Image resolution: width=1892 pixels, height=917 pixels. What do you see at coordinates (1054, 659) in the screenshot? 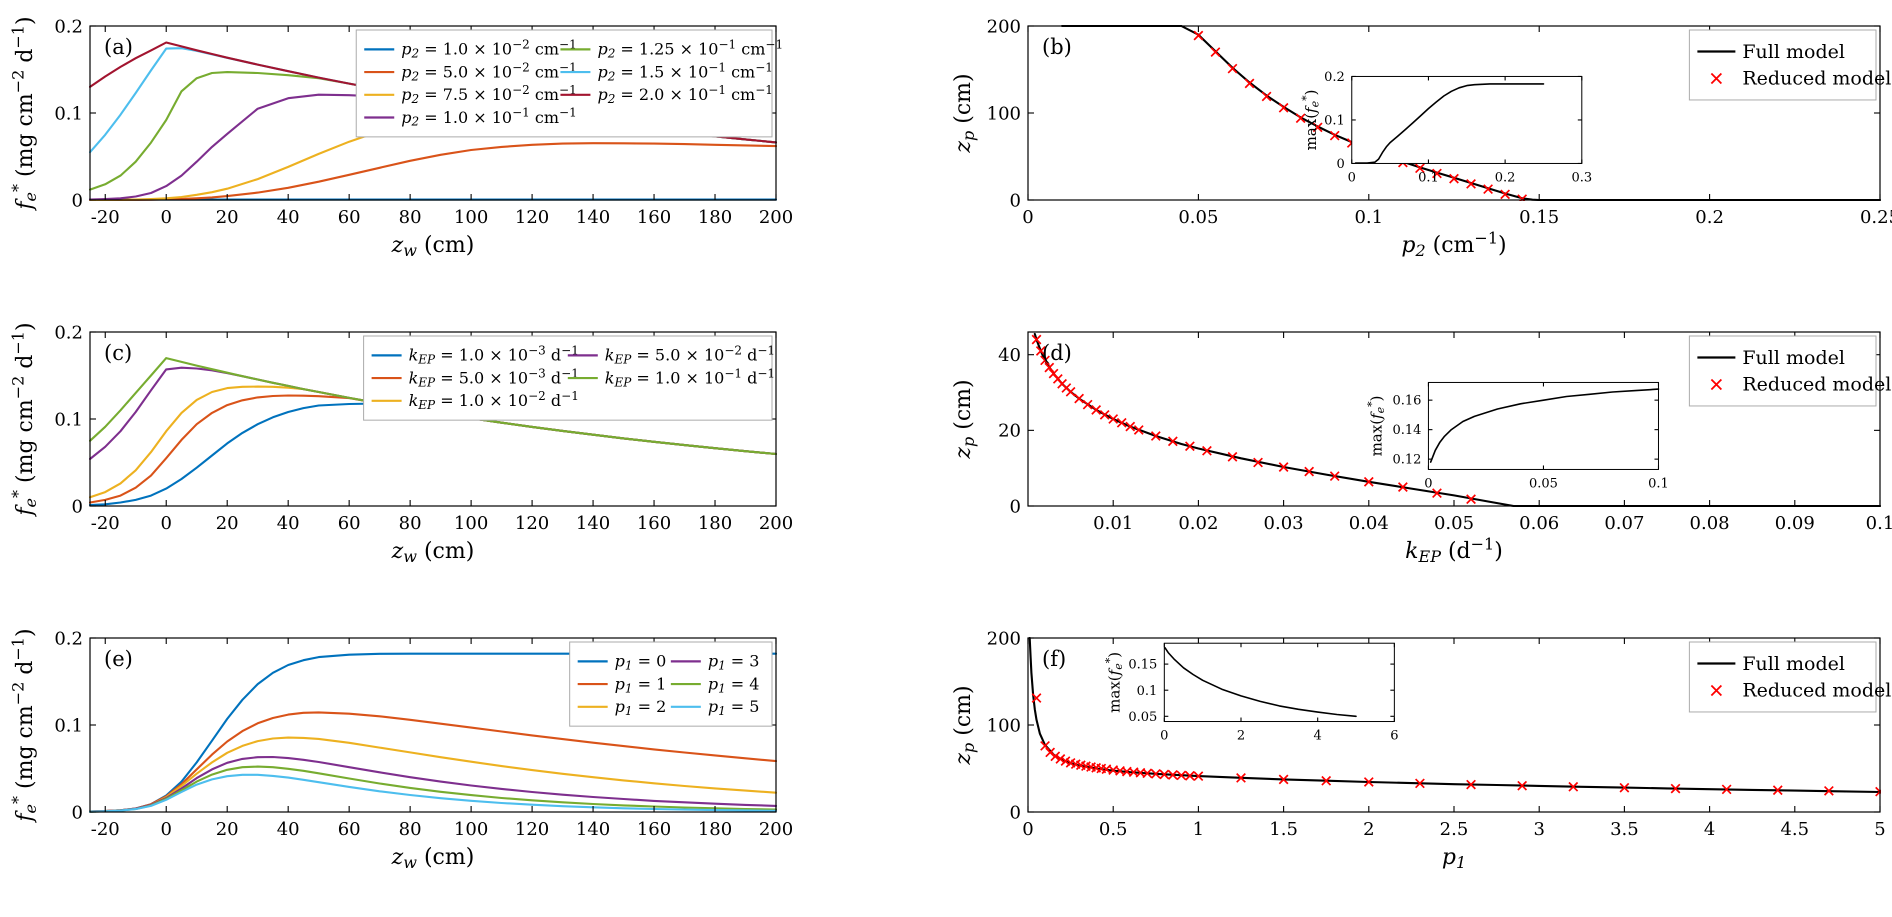
I see `svg-text: (f)` at bounding box center [1054, 659].